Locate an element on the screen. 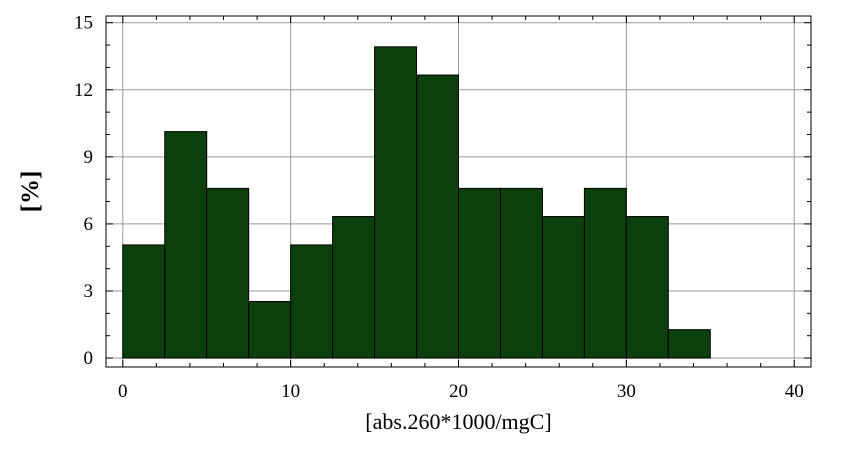 The height and width of the screenshot is (449, 848). x-tick-labels: 0 10 20 30 40 is located at coordinates (461, 391).